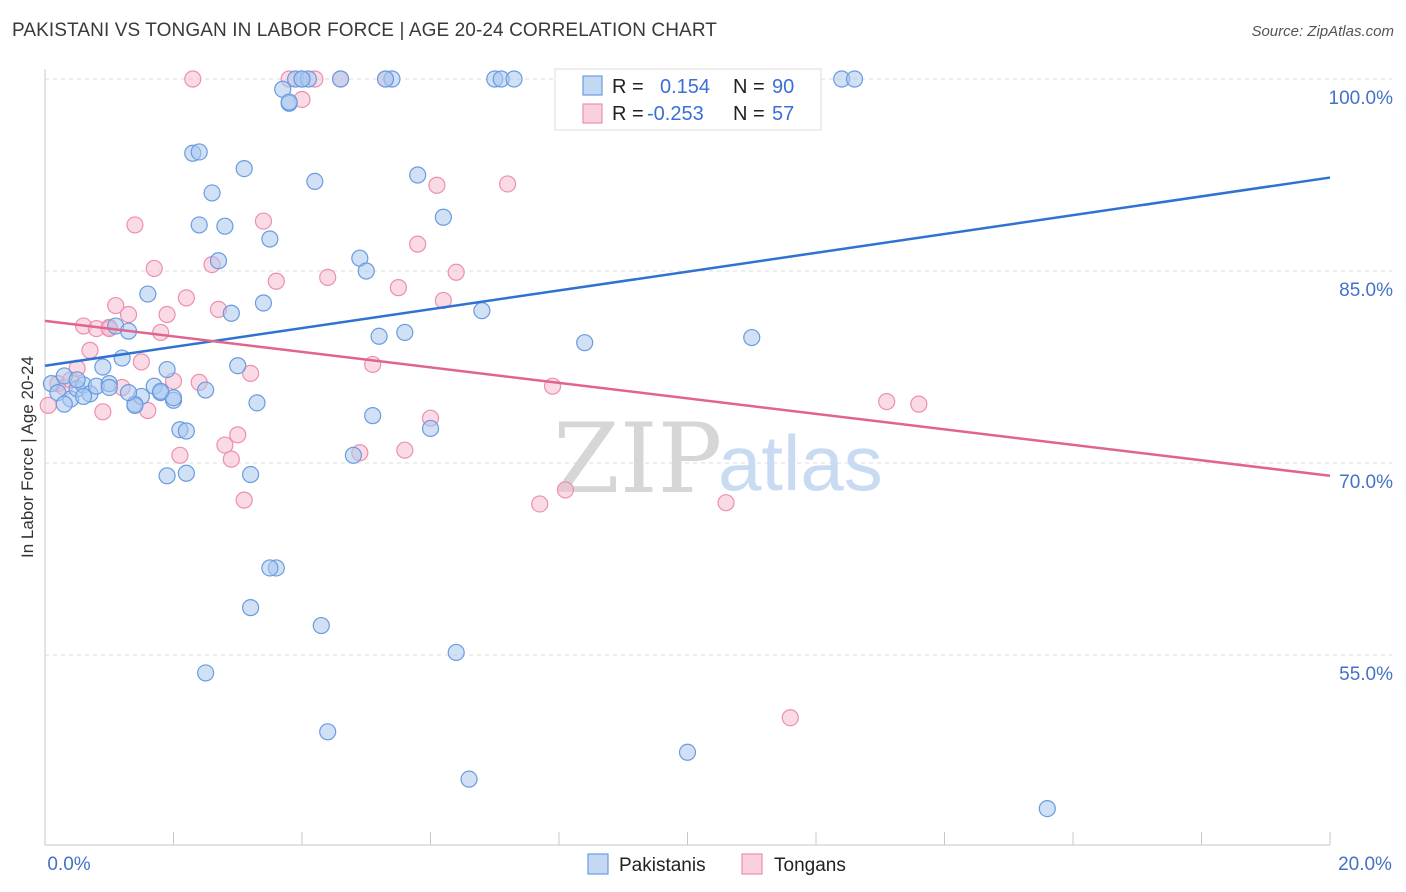 This screenshot has width=1406, height=892. What do you see at coordinates (752, 864) in the screenshot?
I see `series-legend-swatch-tongan` at bounding box center [752, 864].